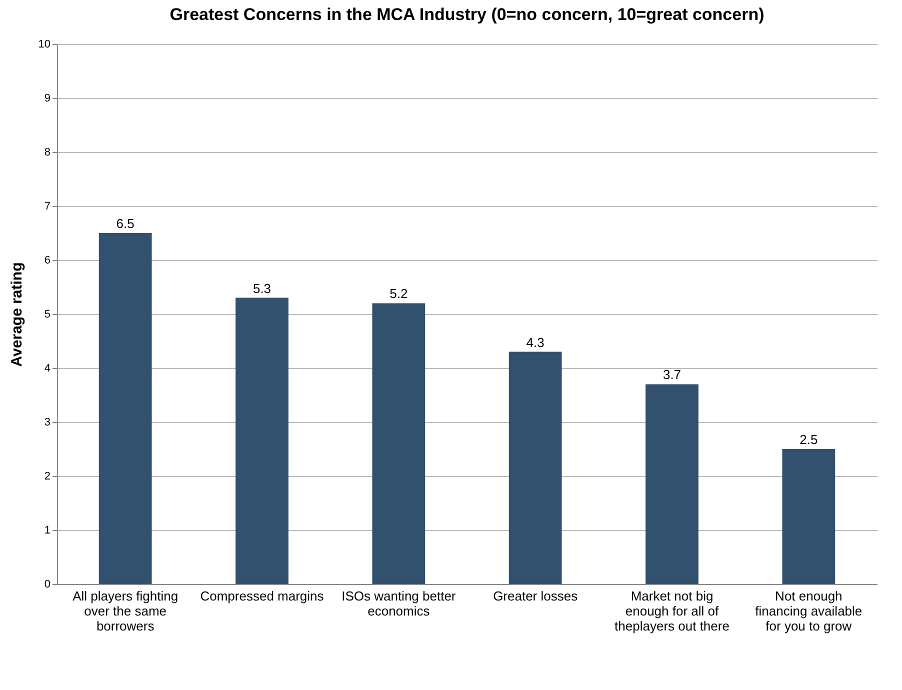 The image size is (902, 690). What do you see at coordinates (47, 584) in the screenshot?
I see `y-tick-label: 0` at bounding box center [47, 584].